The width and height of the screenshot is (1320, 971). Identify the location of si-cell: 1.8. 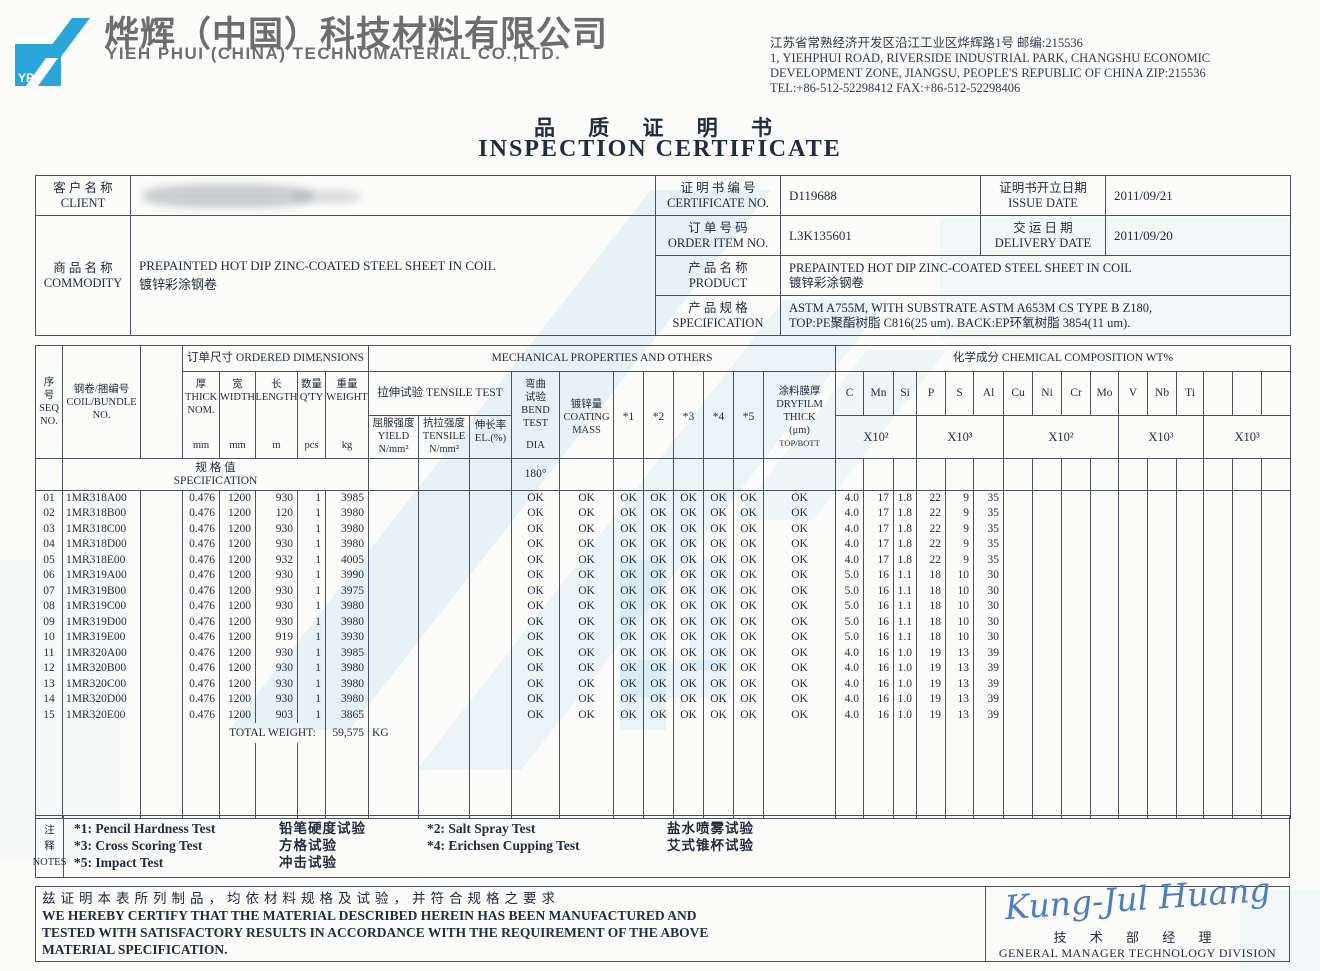
(905, 545).